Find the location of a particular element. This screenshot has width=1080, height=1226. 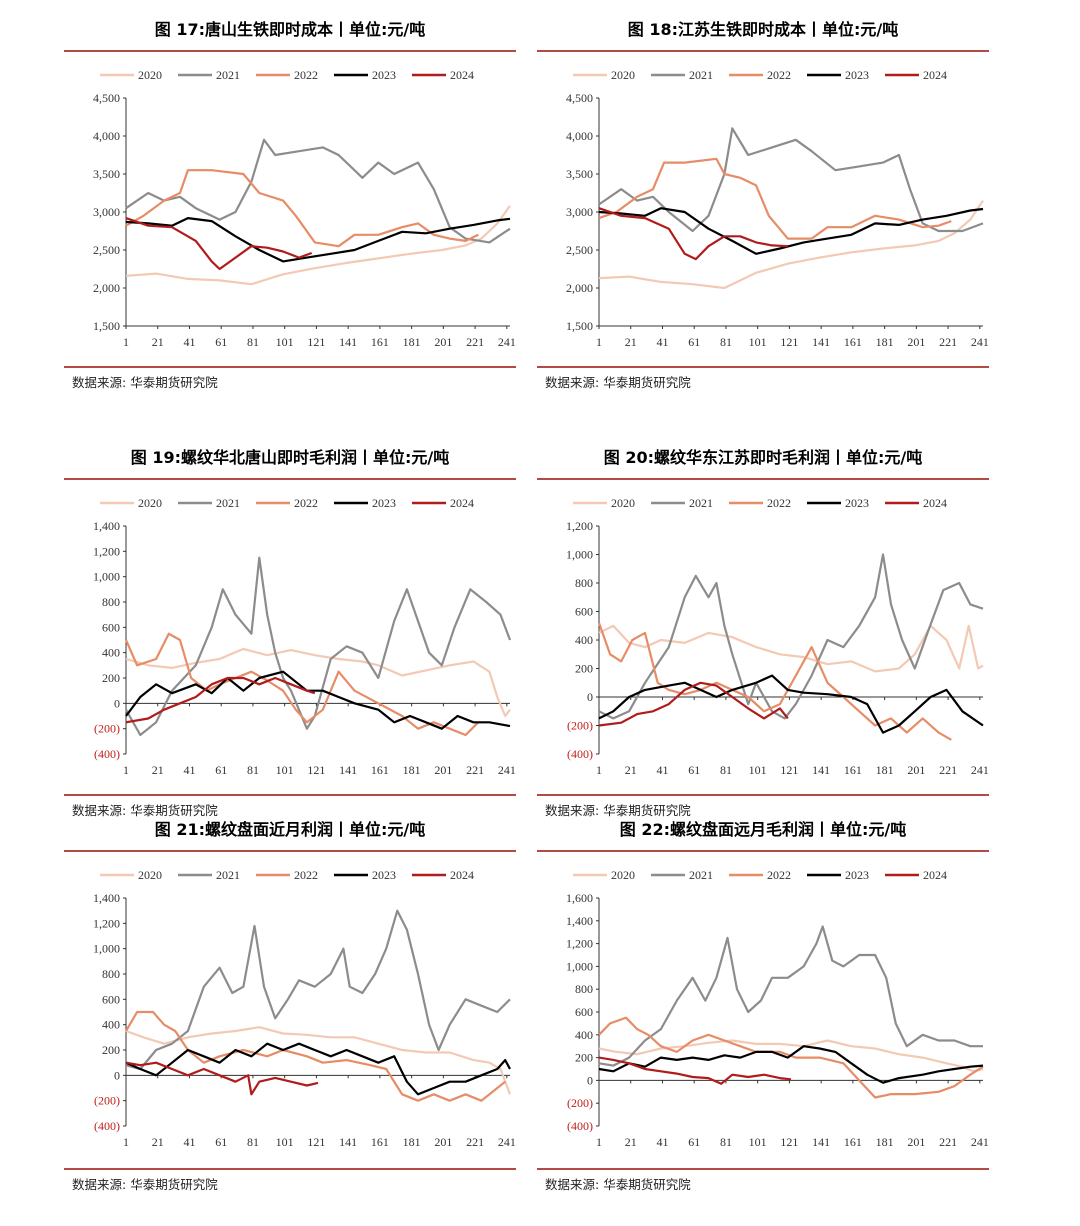

y-tick-label: 600 is located at coordinates (584, 1012).